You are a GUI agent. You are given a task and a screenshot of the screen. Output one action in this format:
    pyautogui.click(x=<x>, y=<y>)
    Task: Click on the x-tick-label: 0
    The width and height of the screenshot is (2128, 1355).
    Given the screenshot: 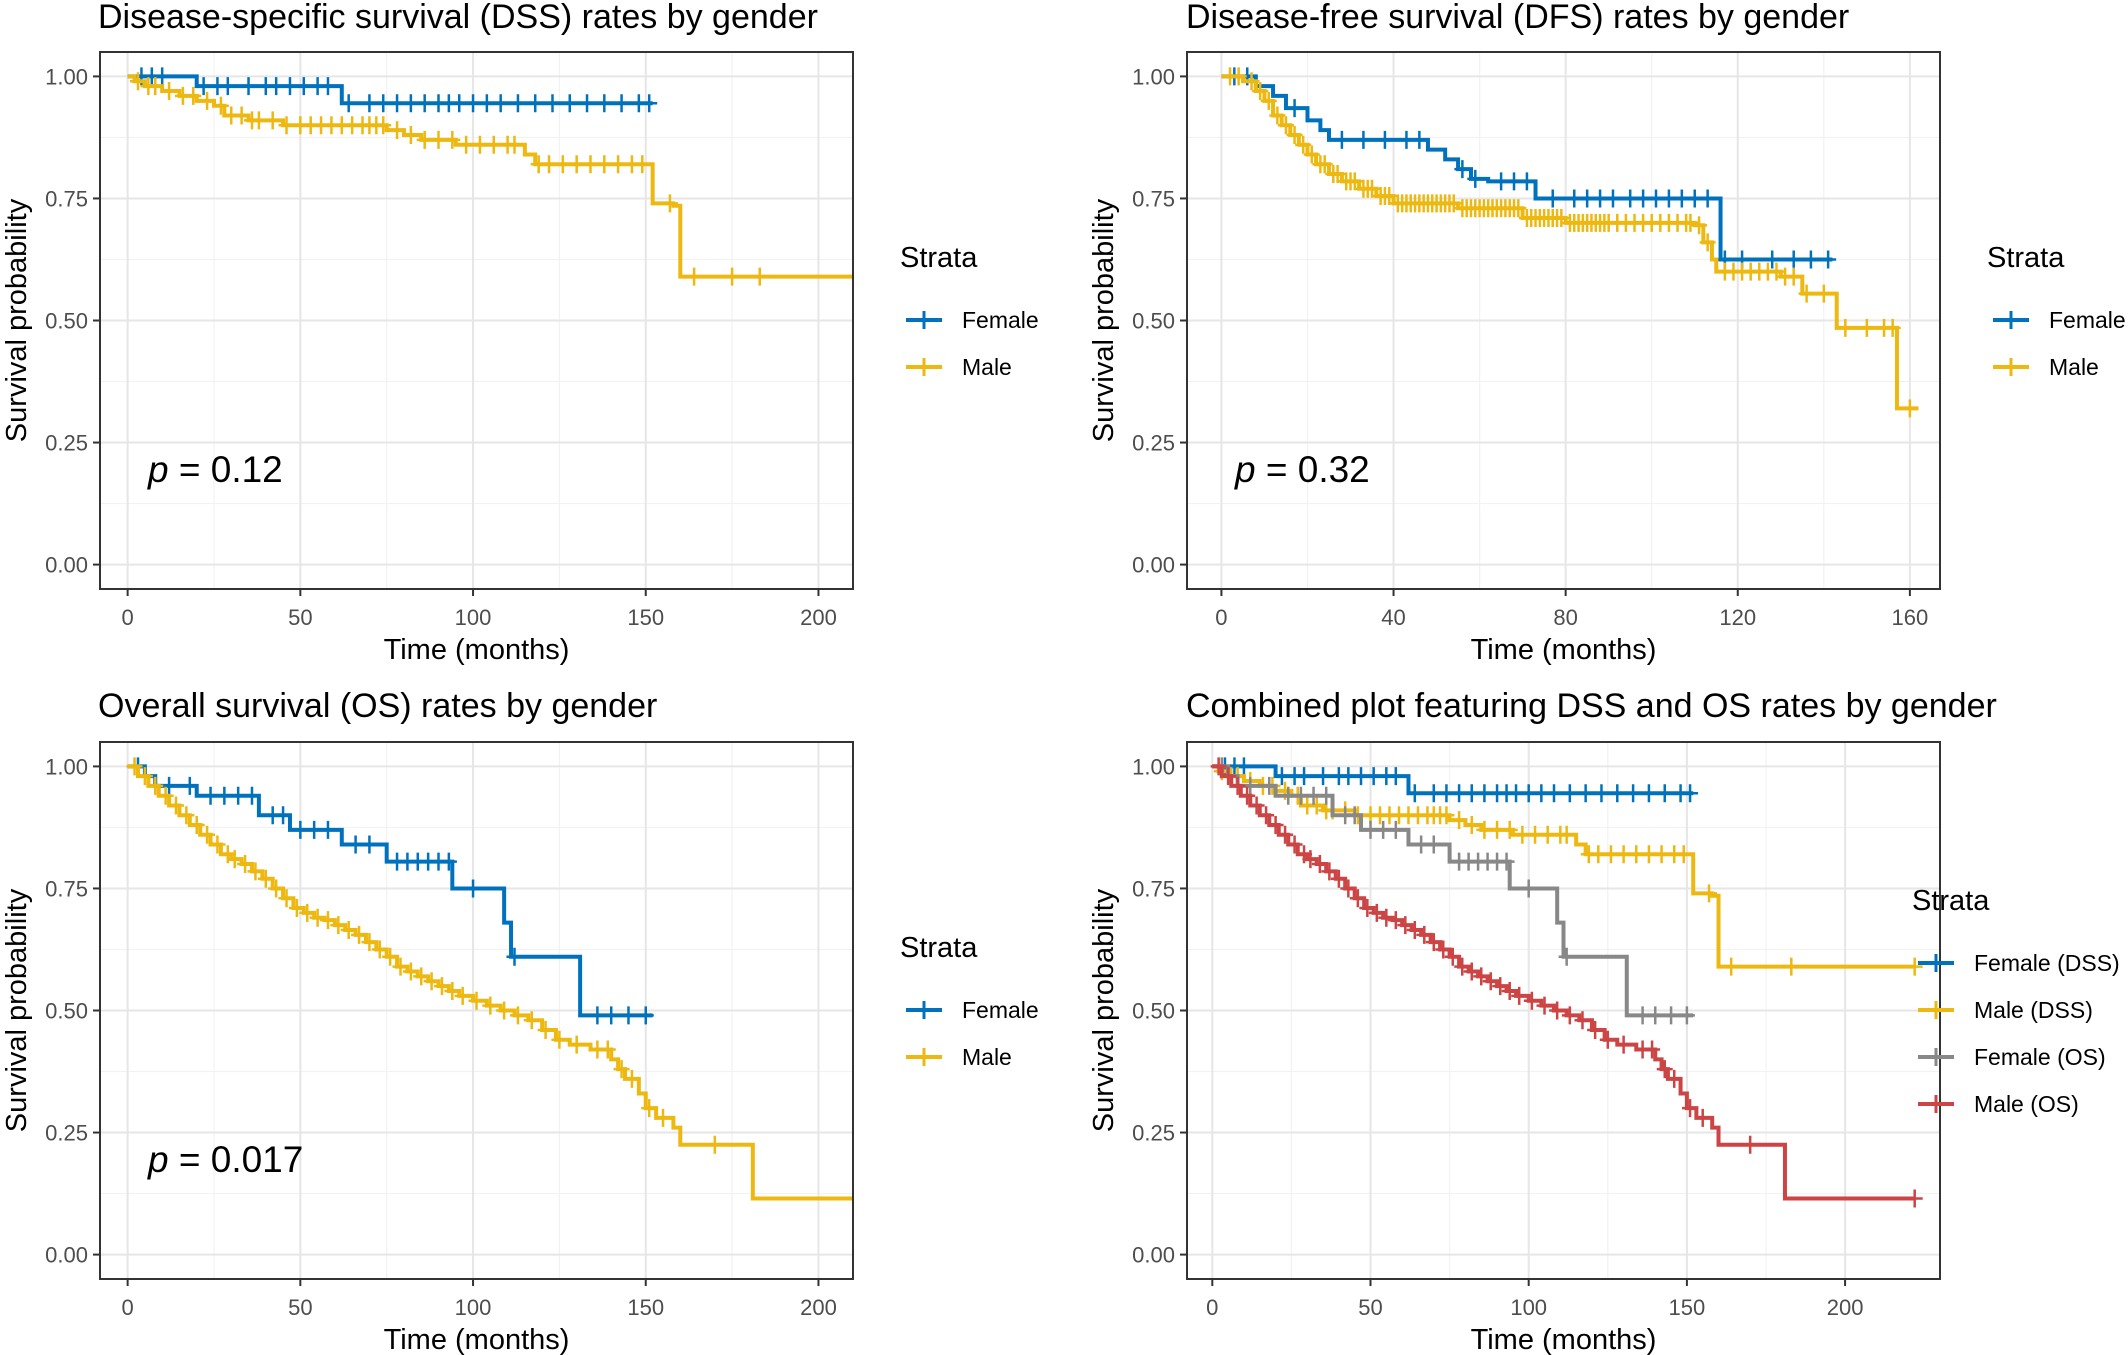 What is the action you would take?
    pyautogui.click(x=128, y=1307)
    